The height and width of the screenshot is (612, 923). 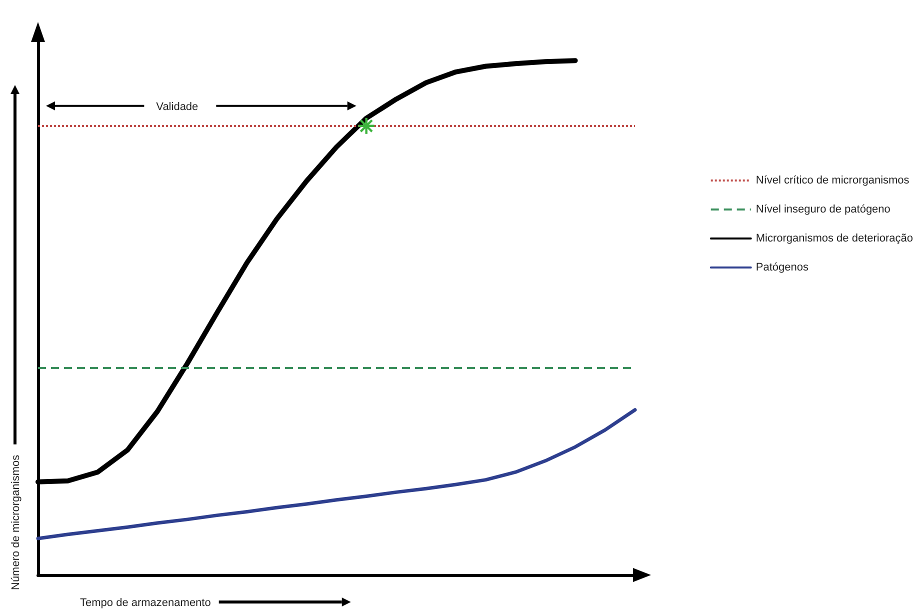 I want to click on legend-label: Patógenos, so click(x=782, y=268).